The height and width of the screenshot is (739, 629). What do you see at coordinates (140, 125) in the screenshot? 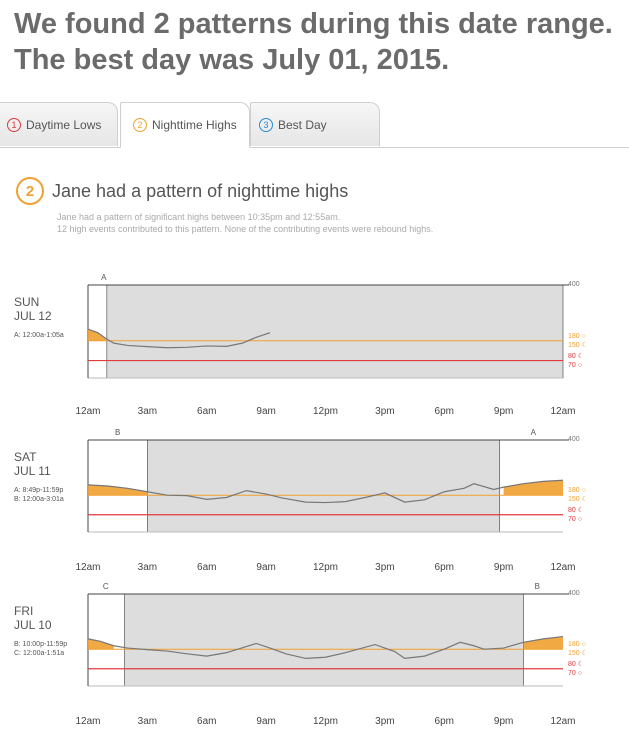
I see `tab-number-badge: 2` at bounding box center [140, 125].